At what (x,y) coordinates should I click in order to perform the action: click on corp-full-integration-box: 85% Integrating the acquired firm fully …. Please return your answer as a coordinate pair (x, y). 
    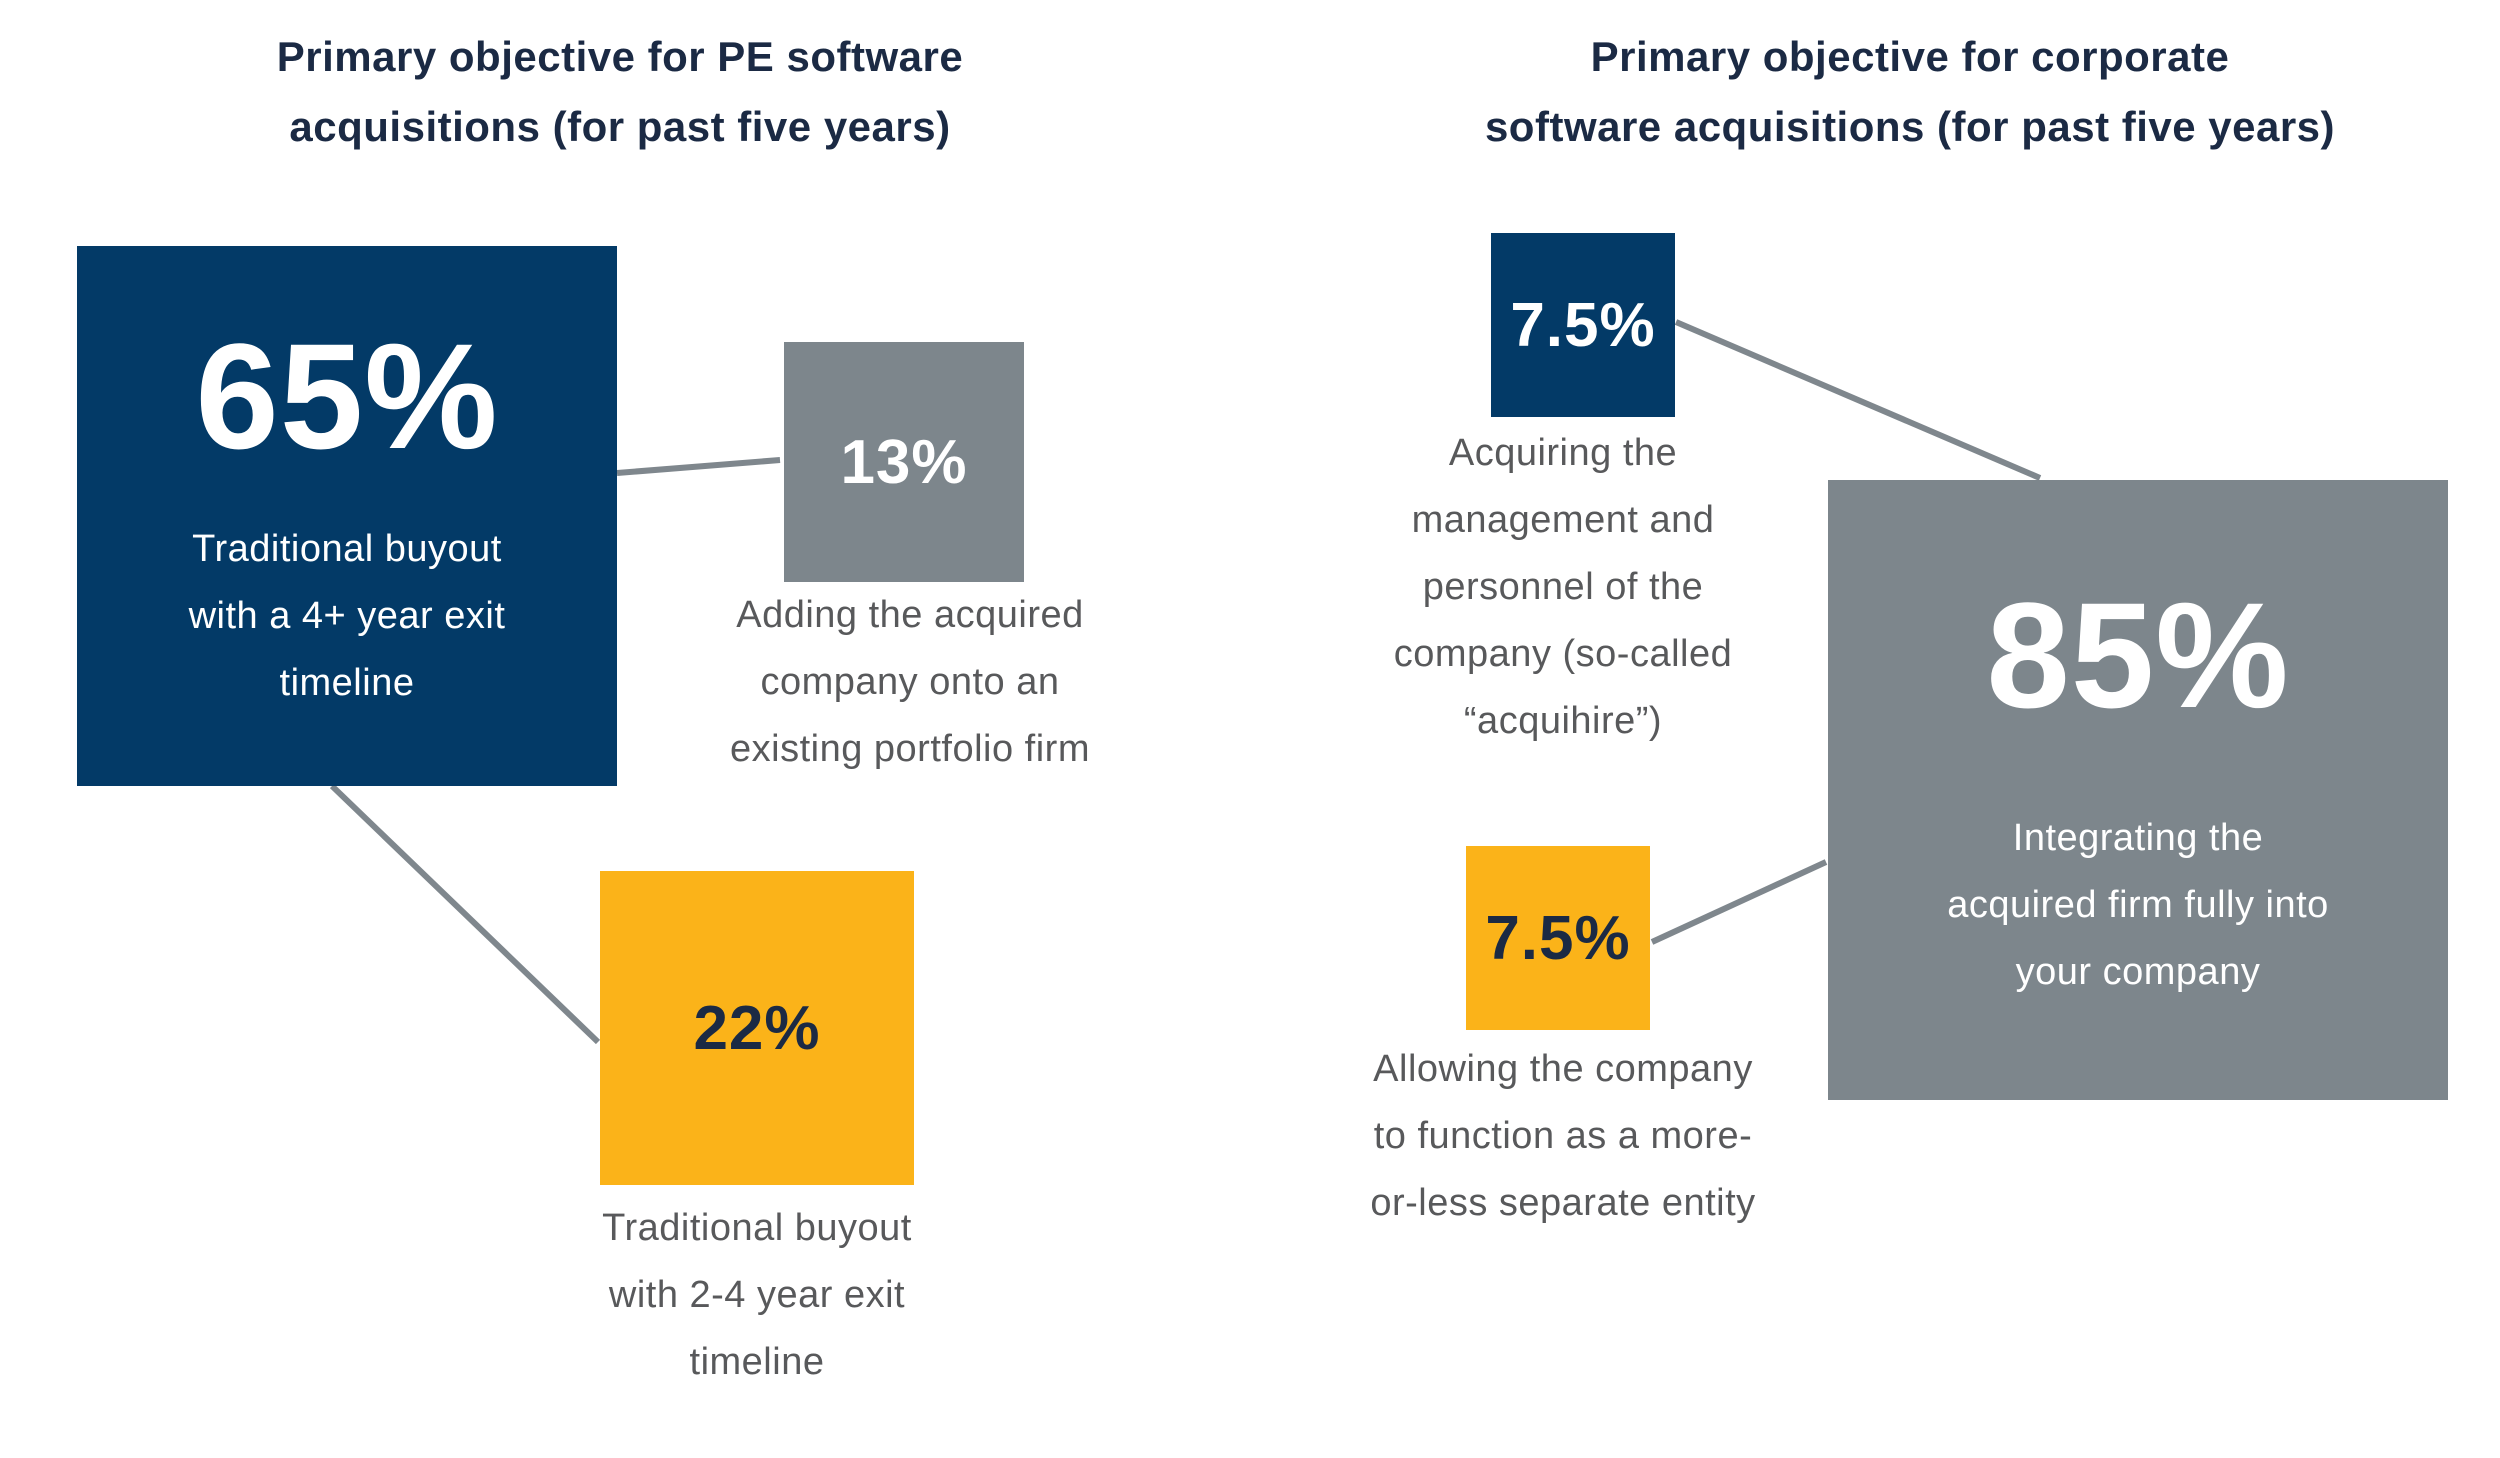
    Looking at the image, I should click on (2138, 790).